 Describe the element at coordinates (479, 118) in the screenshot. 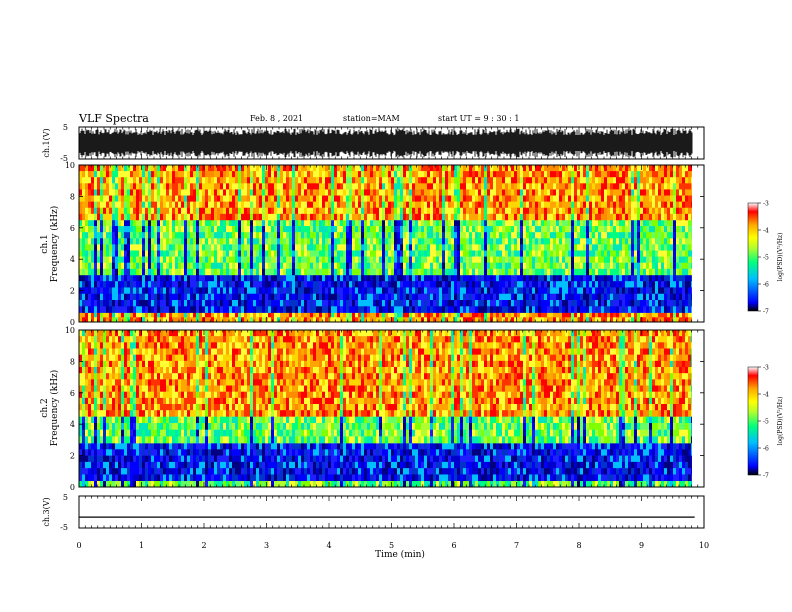

I see `start-time-label: start UT = 9 : 30 : 1` at that location.